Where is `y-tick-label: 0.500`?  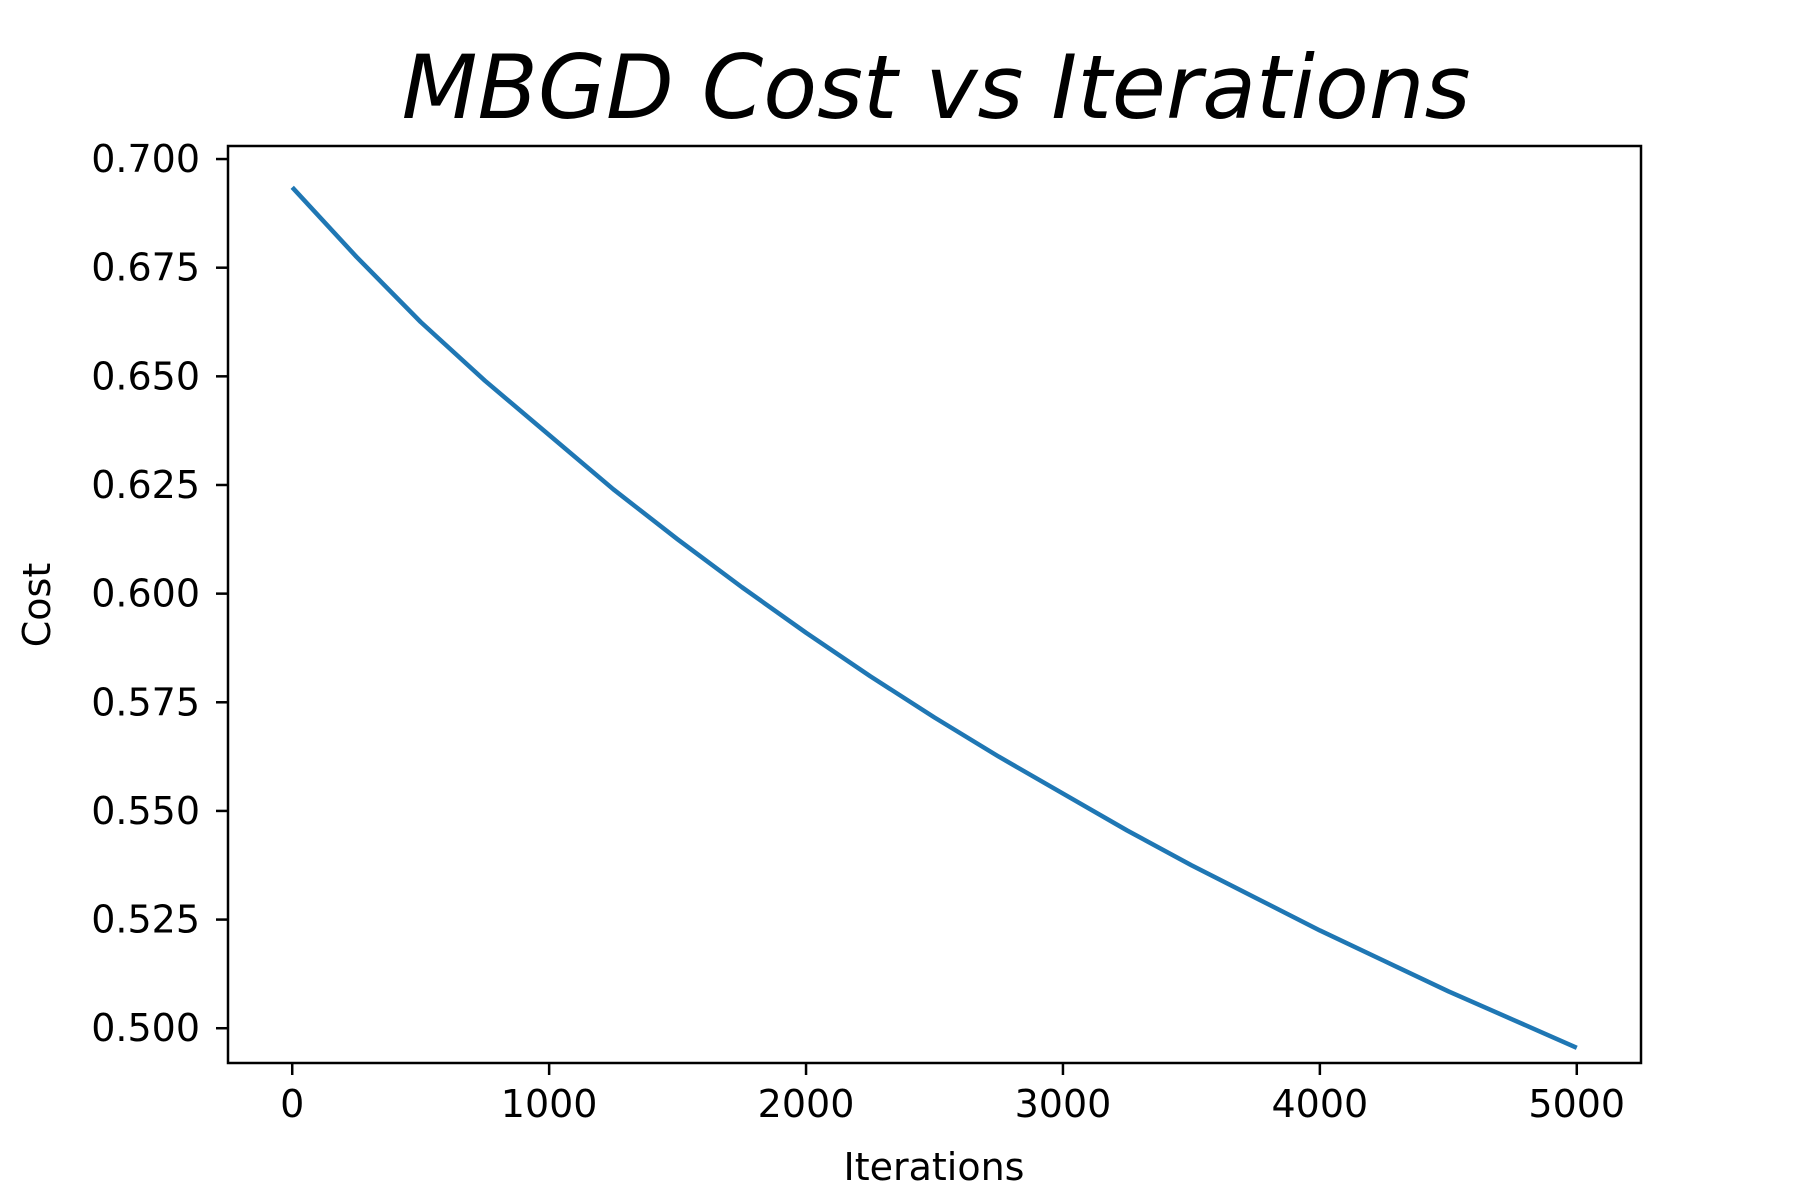
y-tick-label: 0.500 is located at coordinates (145, 1028).